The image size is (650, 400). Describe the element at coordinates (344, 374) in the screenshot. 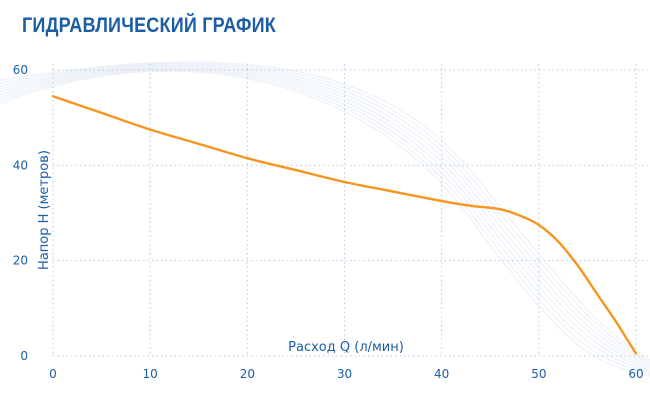

I see `x-tick-label: 30` at that location.